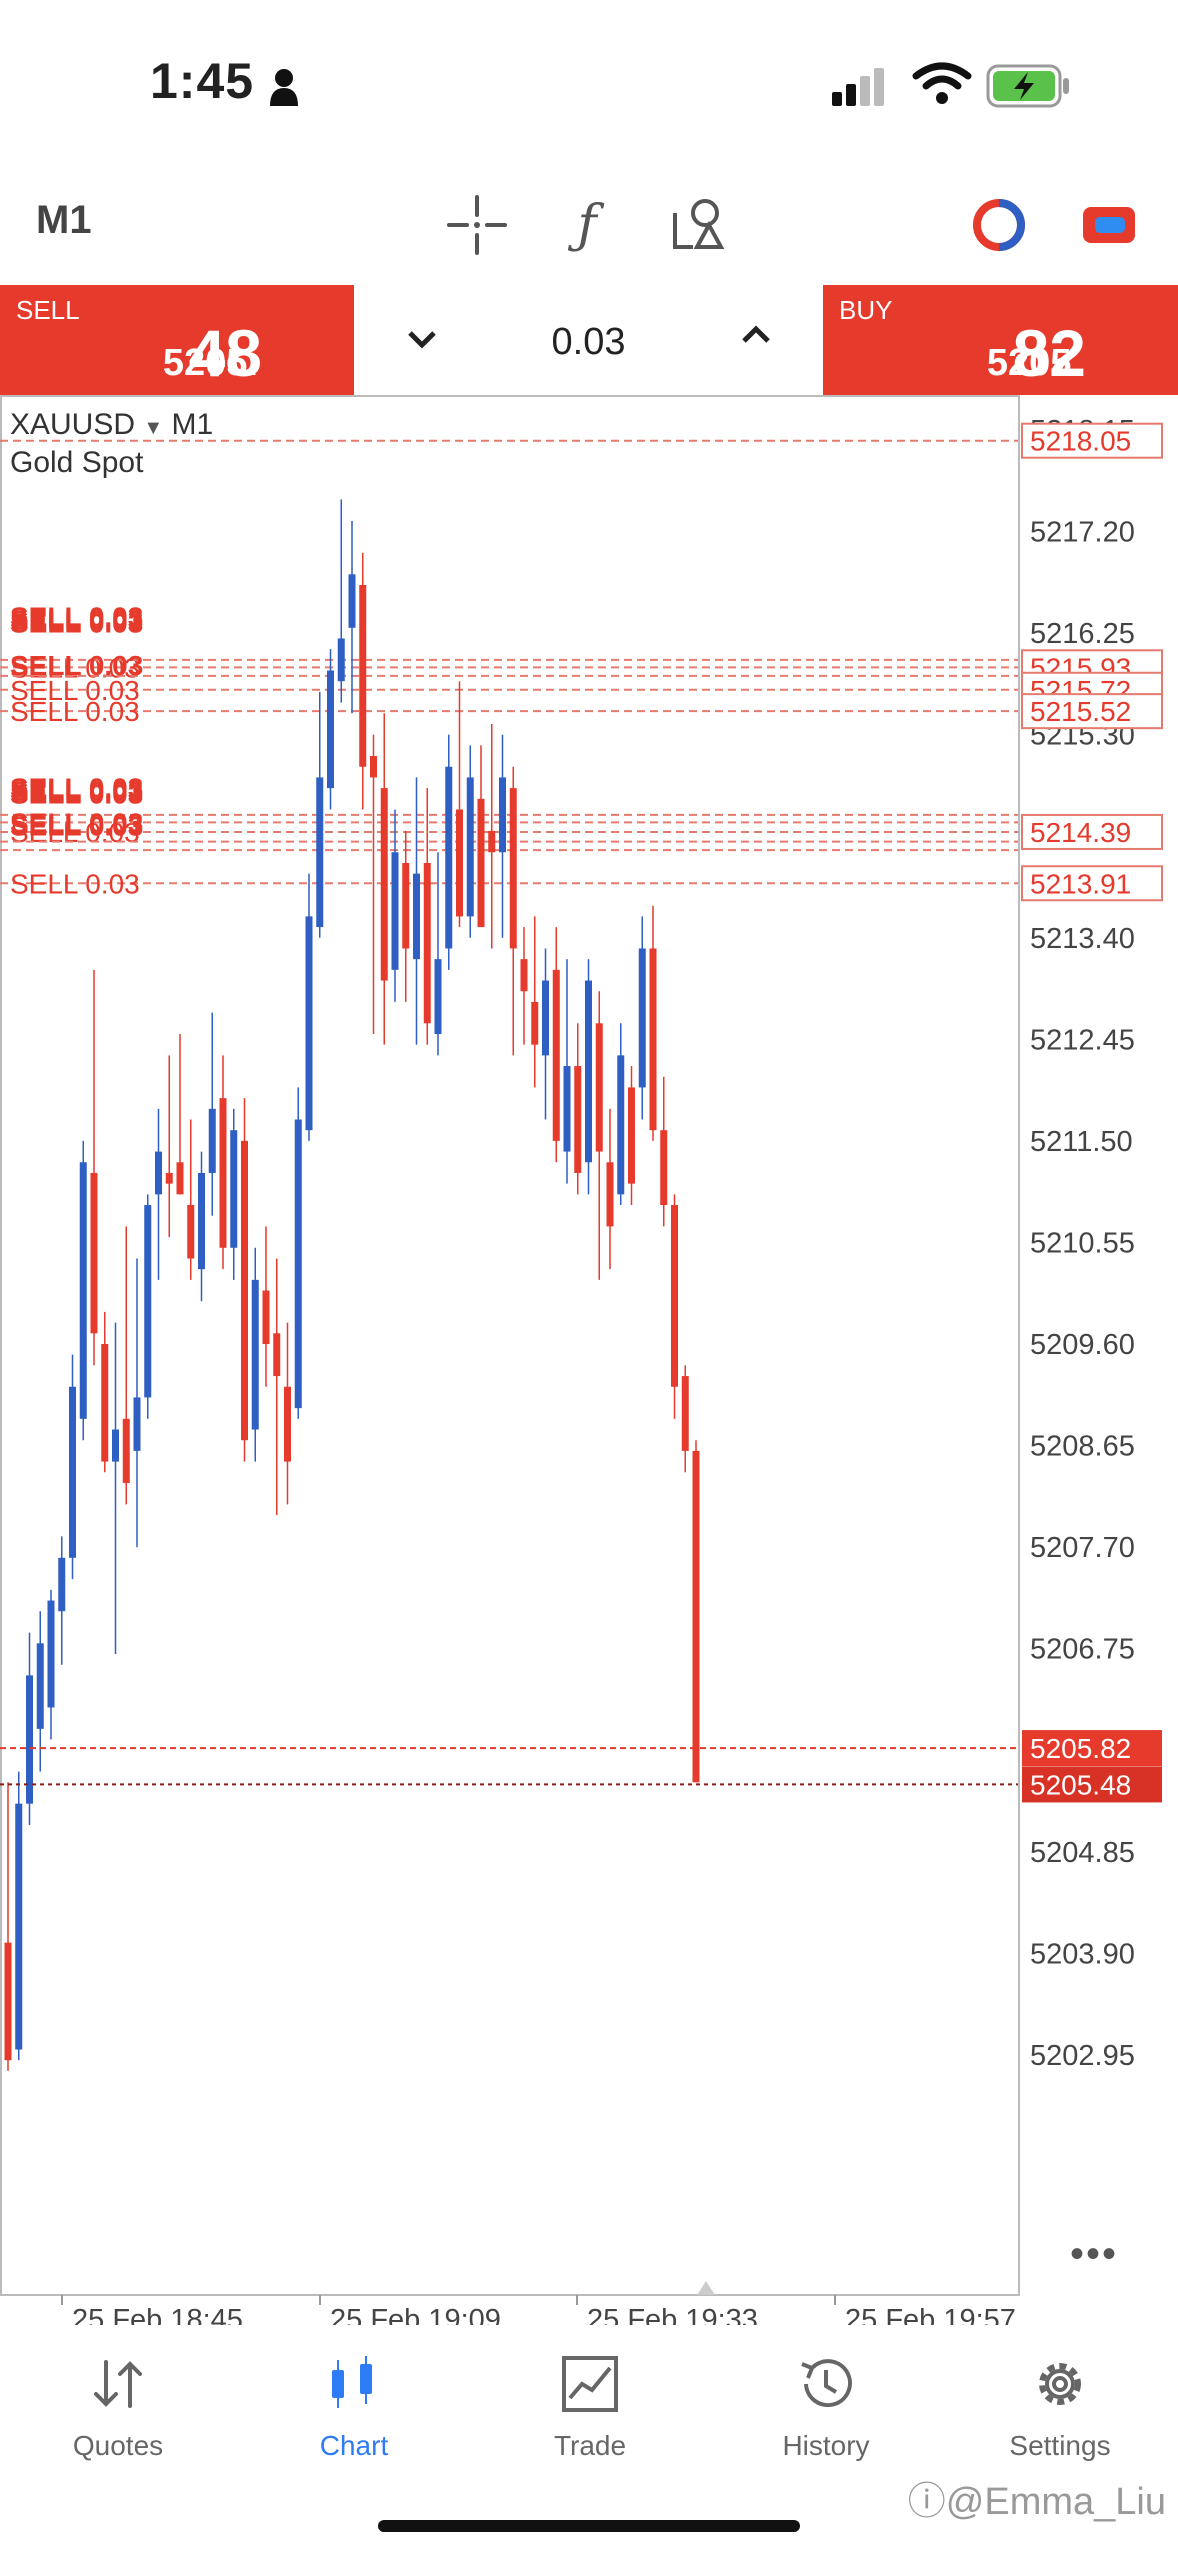 The height and width of the screenshot is (2560, 1178). I want to click on x-tick-label: 25 Feb 19:09, so click(415, 2314).